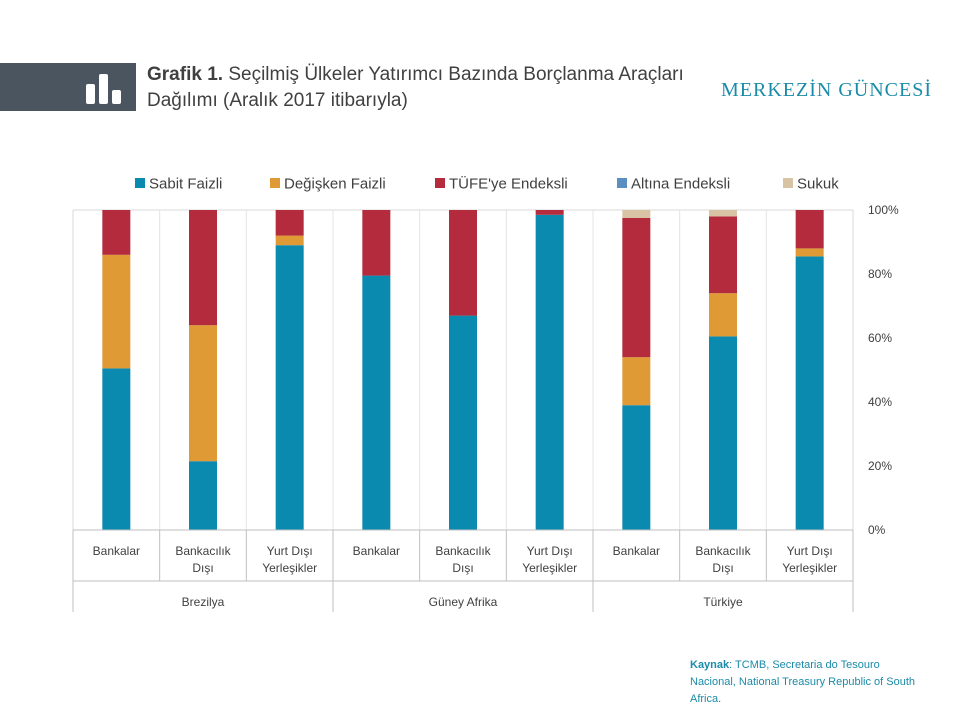  Describe the element at coordinates (680, 184) in the screenshot. I see `legend-label: Altına Endeksli` at that location.